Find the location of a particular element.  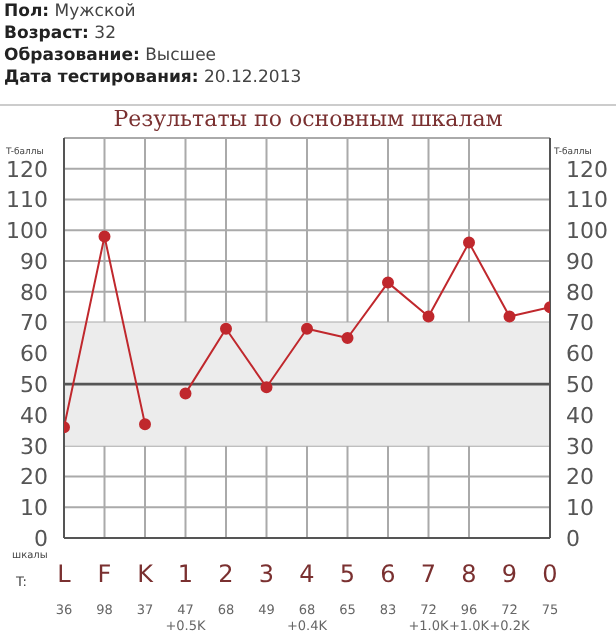

y2-tick-label: 80 is located at coordinates (580, 292).